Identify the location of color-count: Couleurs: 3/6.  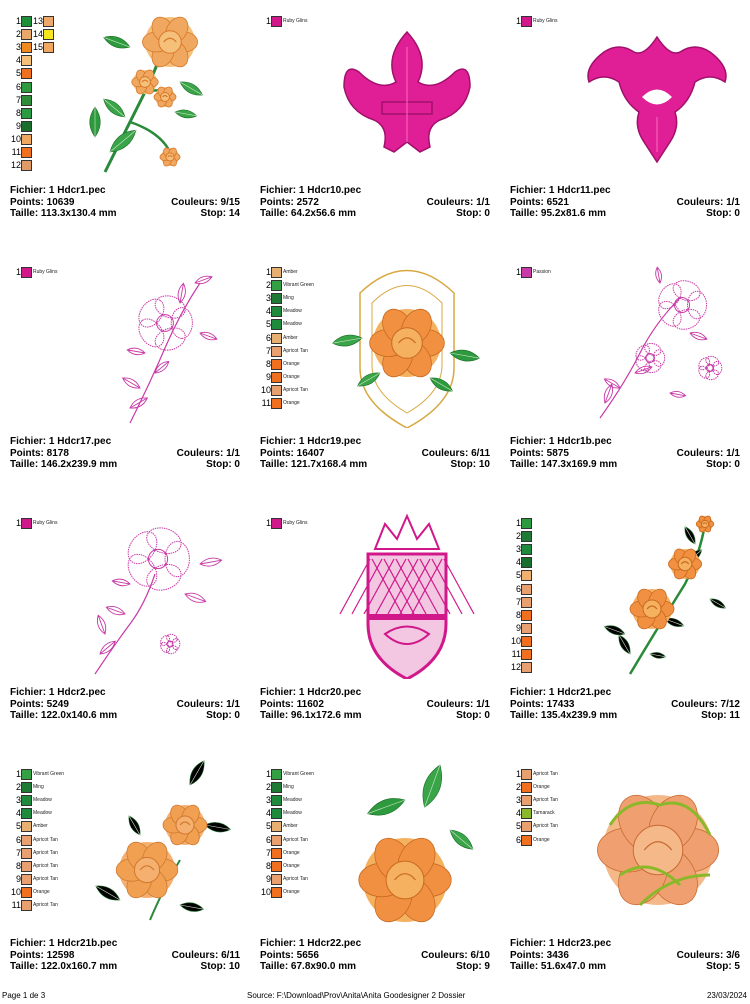
(708, 955).